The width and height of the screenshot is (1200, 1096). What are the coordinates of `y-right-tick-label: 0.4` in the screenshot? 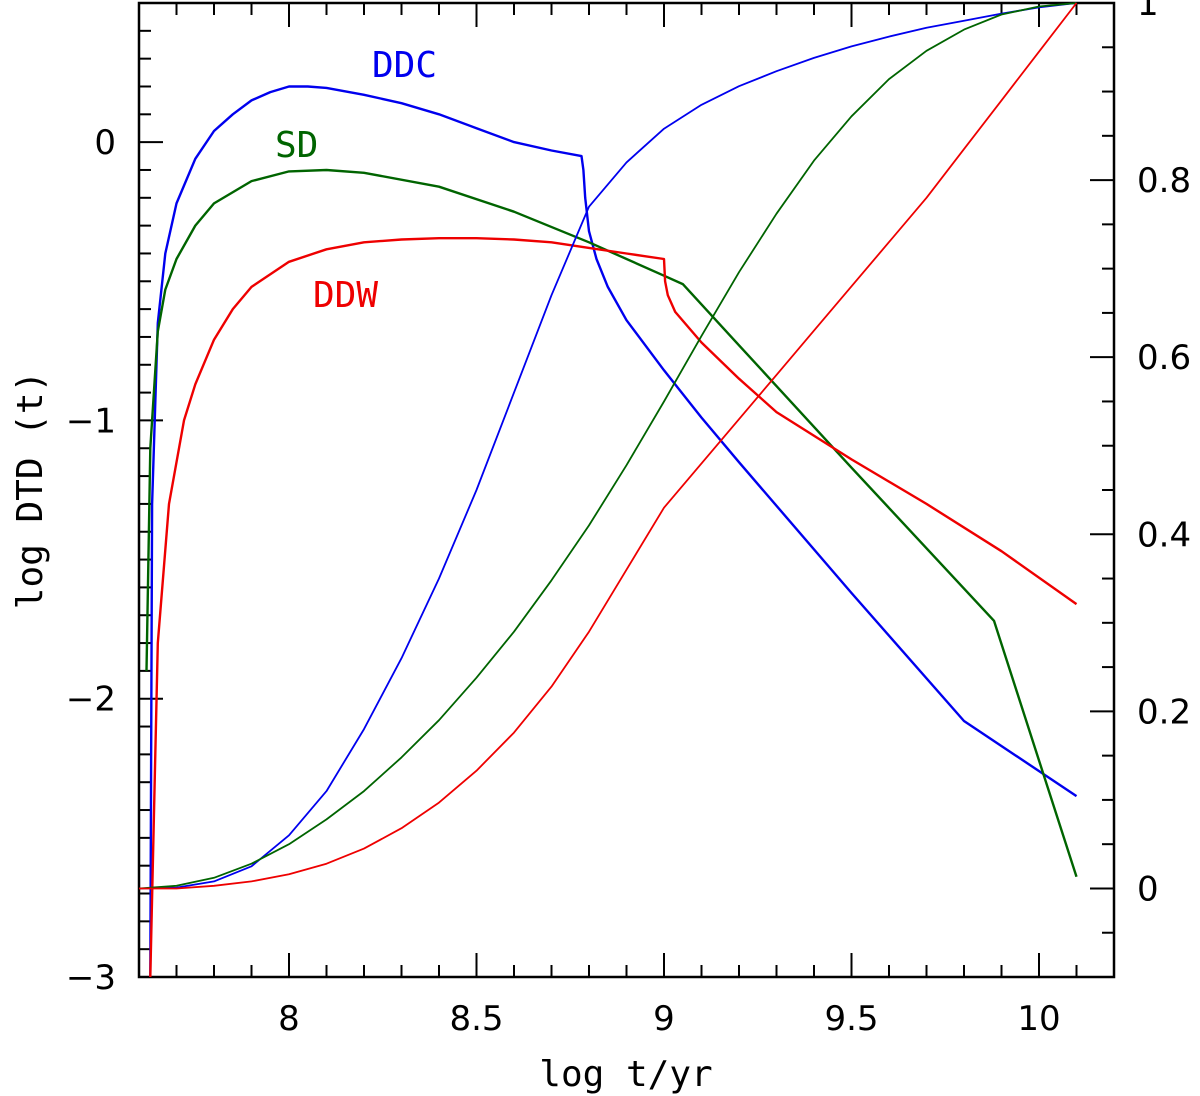 It's located at (1164, 535).